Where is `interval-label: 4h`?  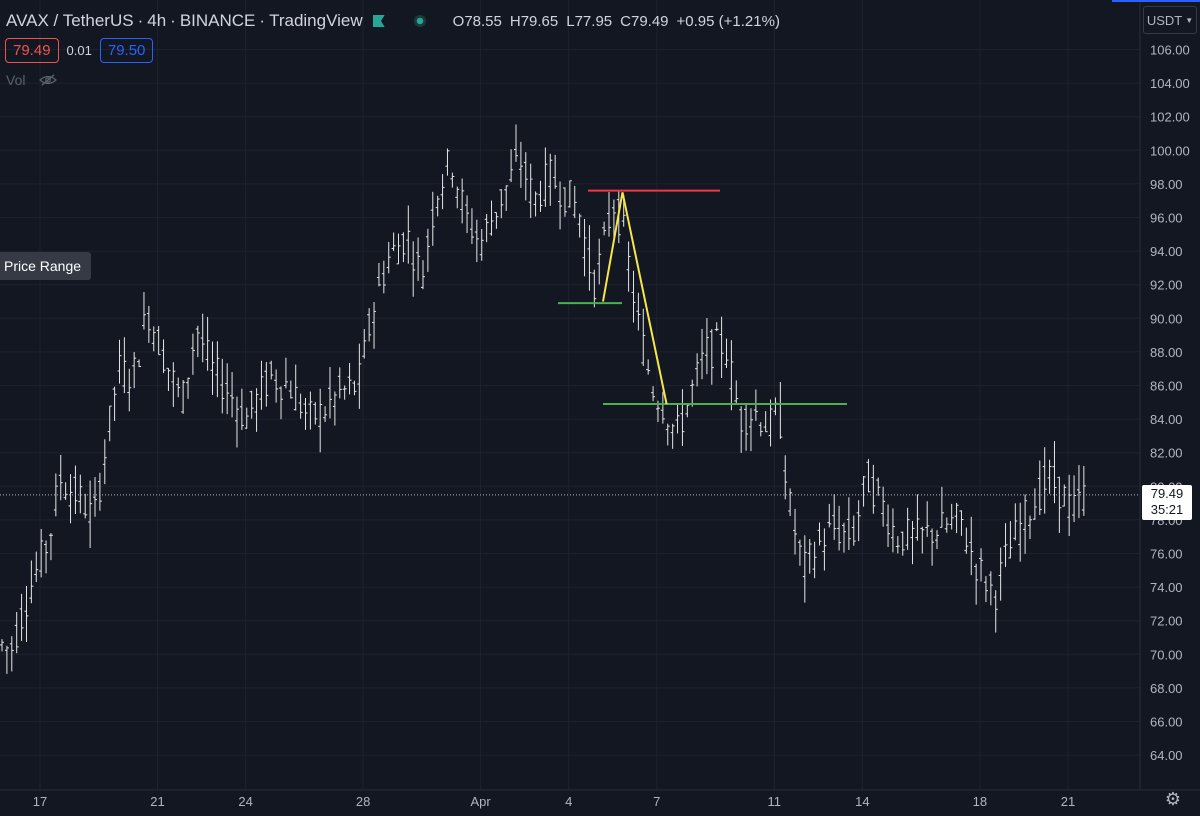 interval-label: 4h is located at coordinates (157, 20).